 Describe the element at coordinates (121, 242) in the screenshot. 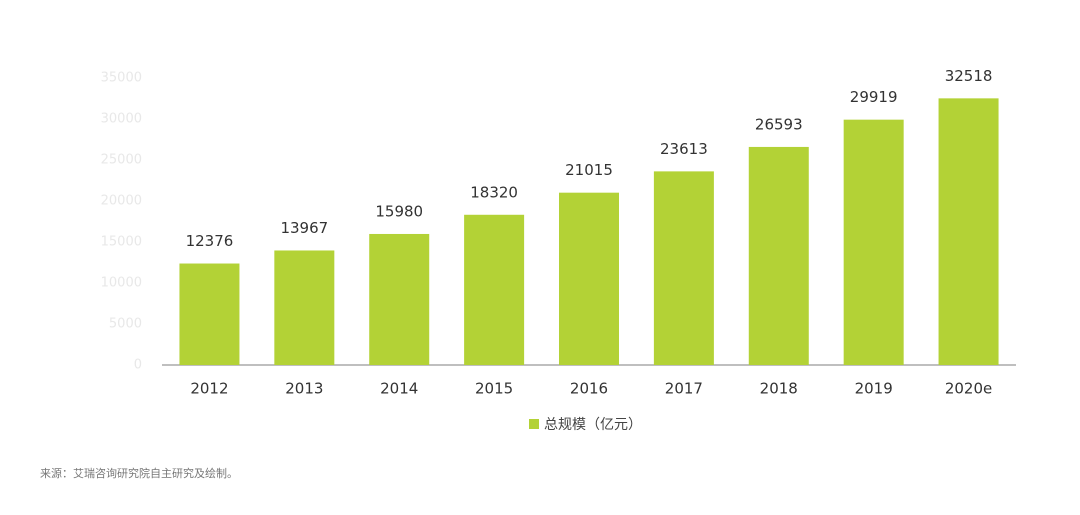

I see `y-tick-label: 15000` at that location.